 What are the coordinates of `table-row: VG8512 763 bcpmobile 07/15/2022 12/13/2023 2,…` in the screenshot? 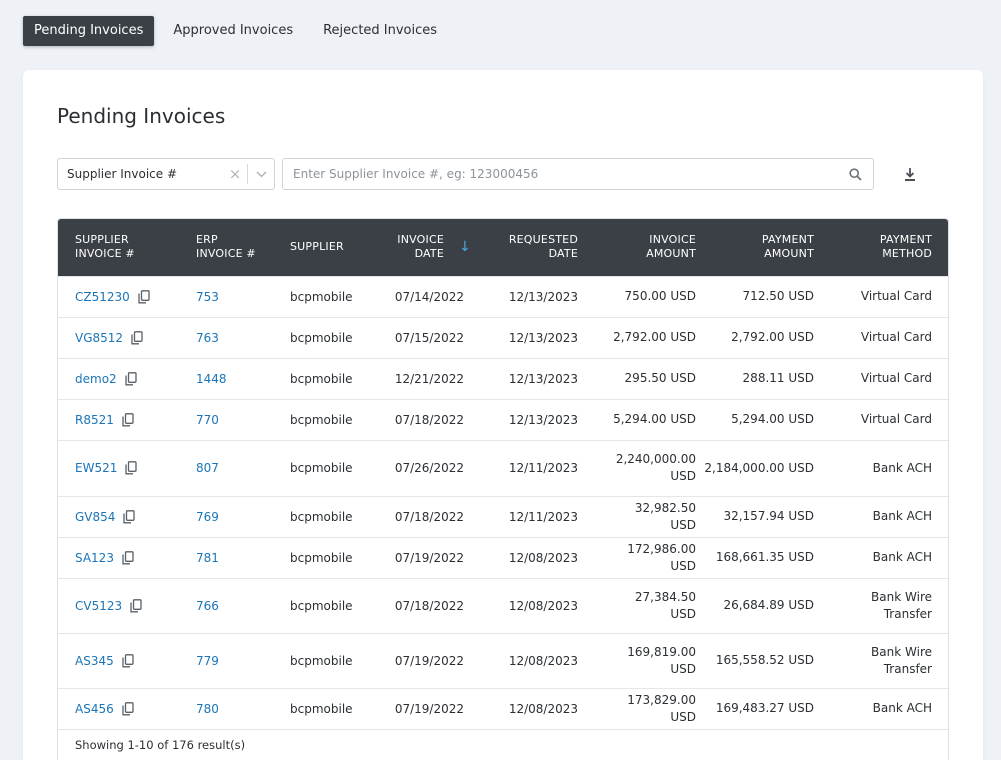 It's located at (503, 337).